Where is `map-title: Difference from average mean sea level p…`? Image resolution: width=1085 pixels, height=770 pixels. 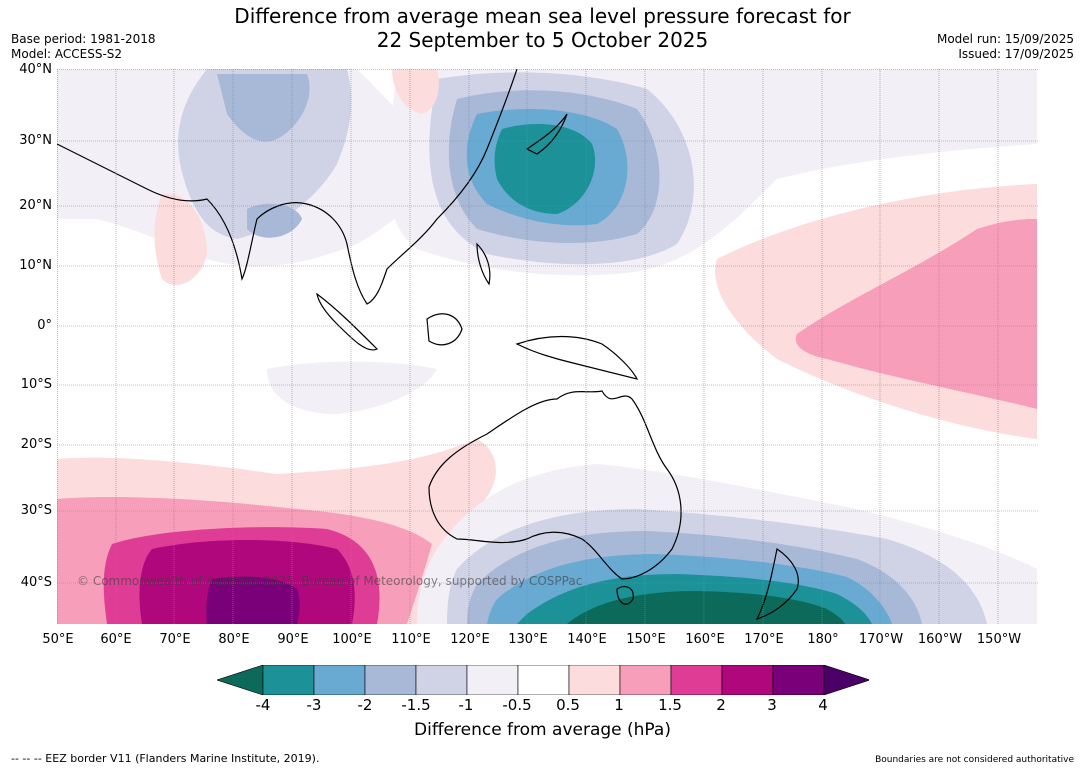
map-title: Difference from average mean sea level p… is located at coordinates (542, 28).